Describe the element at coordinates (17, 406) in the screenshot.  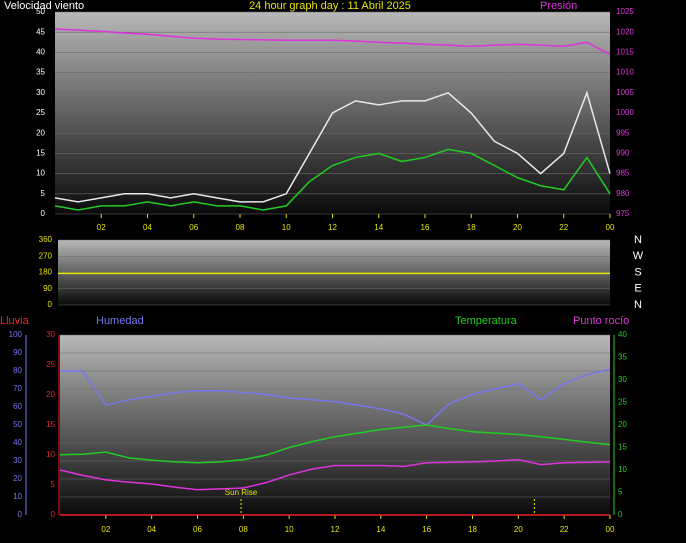
I see `y-tick-label: 60` at that location.